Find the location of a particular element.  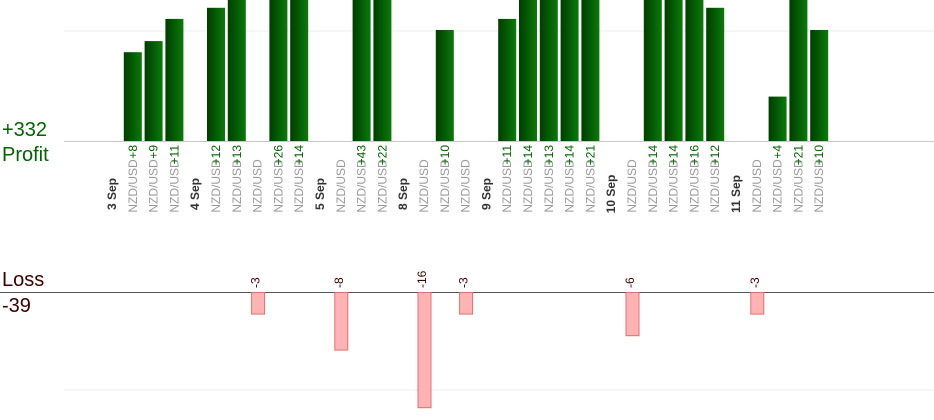

date-label: 4 Sep is located at coordinates (195, 194).